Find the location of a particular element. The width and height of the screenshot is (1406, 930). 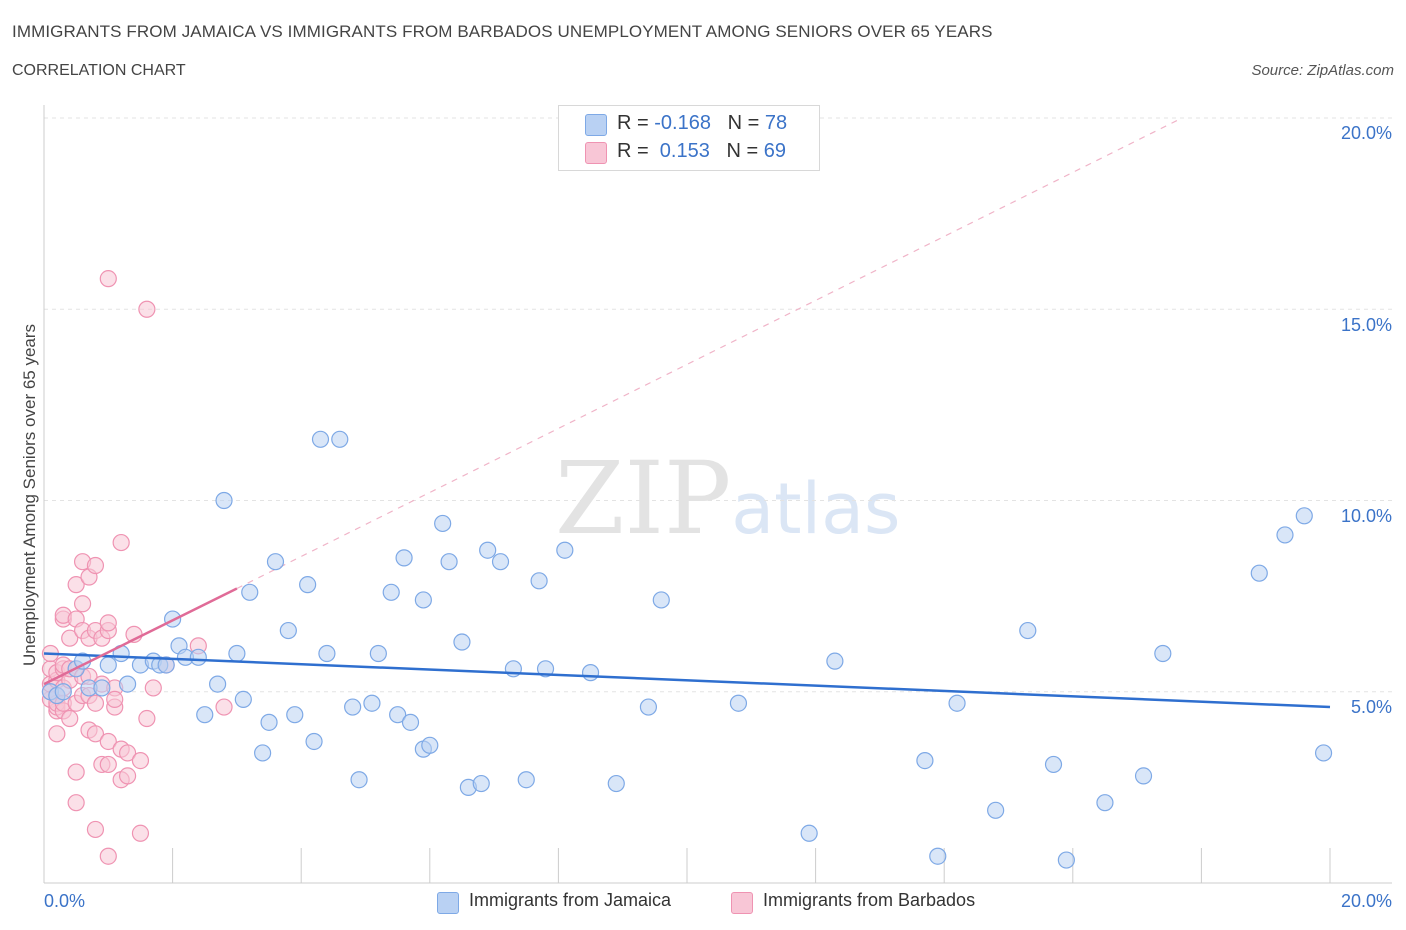

y-axis-label: Unemployment Among Seniors over 65 years is located at coordinates (29, 495).